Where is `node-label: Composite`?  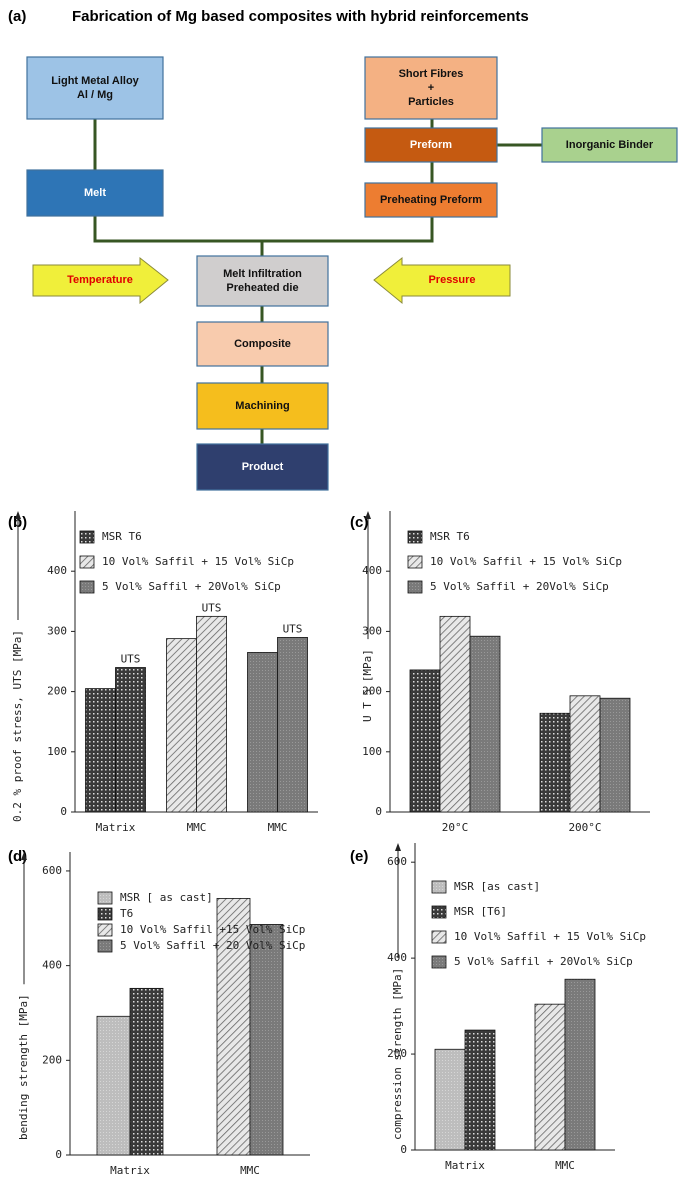 node-label: Composite is located at coordinates (262, 344).